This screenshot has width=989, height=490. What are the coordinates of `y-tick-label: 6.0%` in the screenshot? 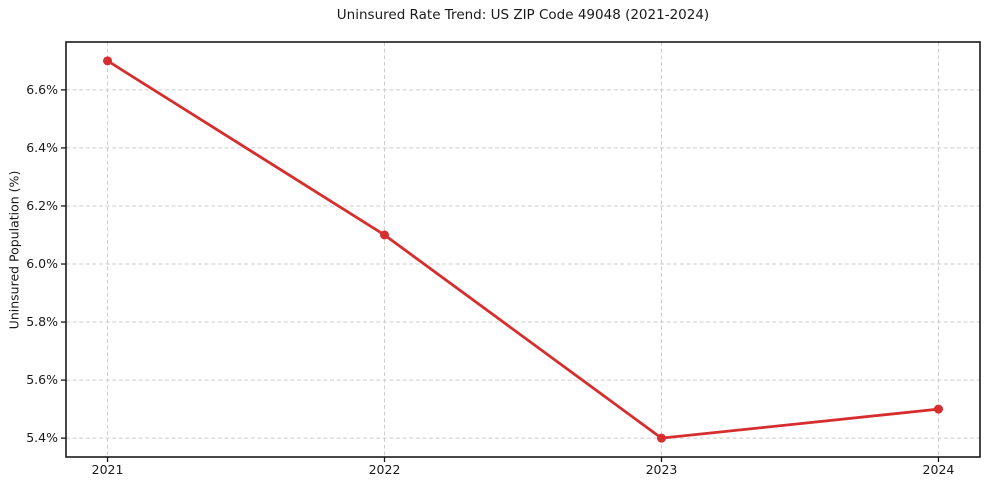 It's located at (42, 263).